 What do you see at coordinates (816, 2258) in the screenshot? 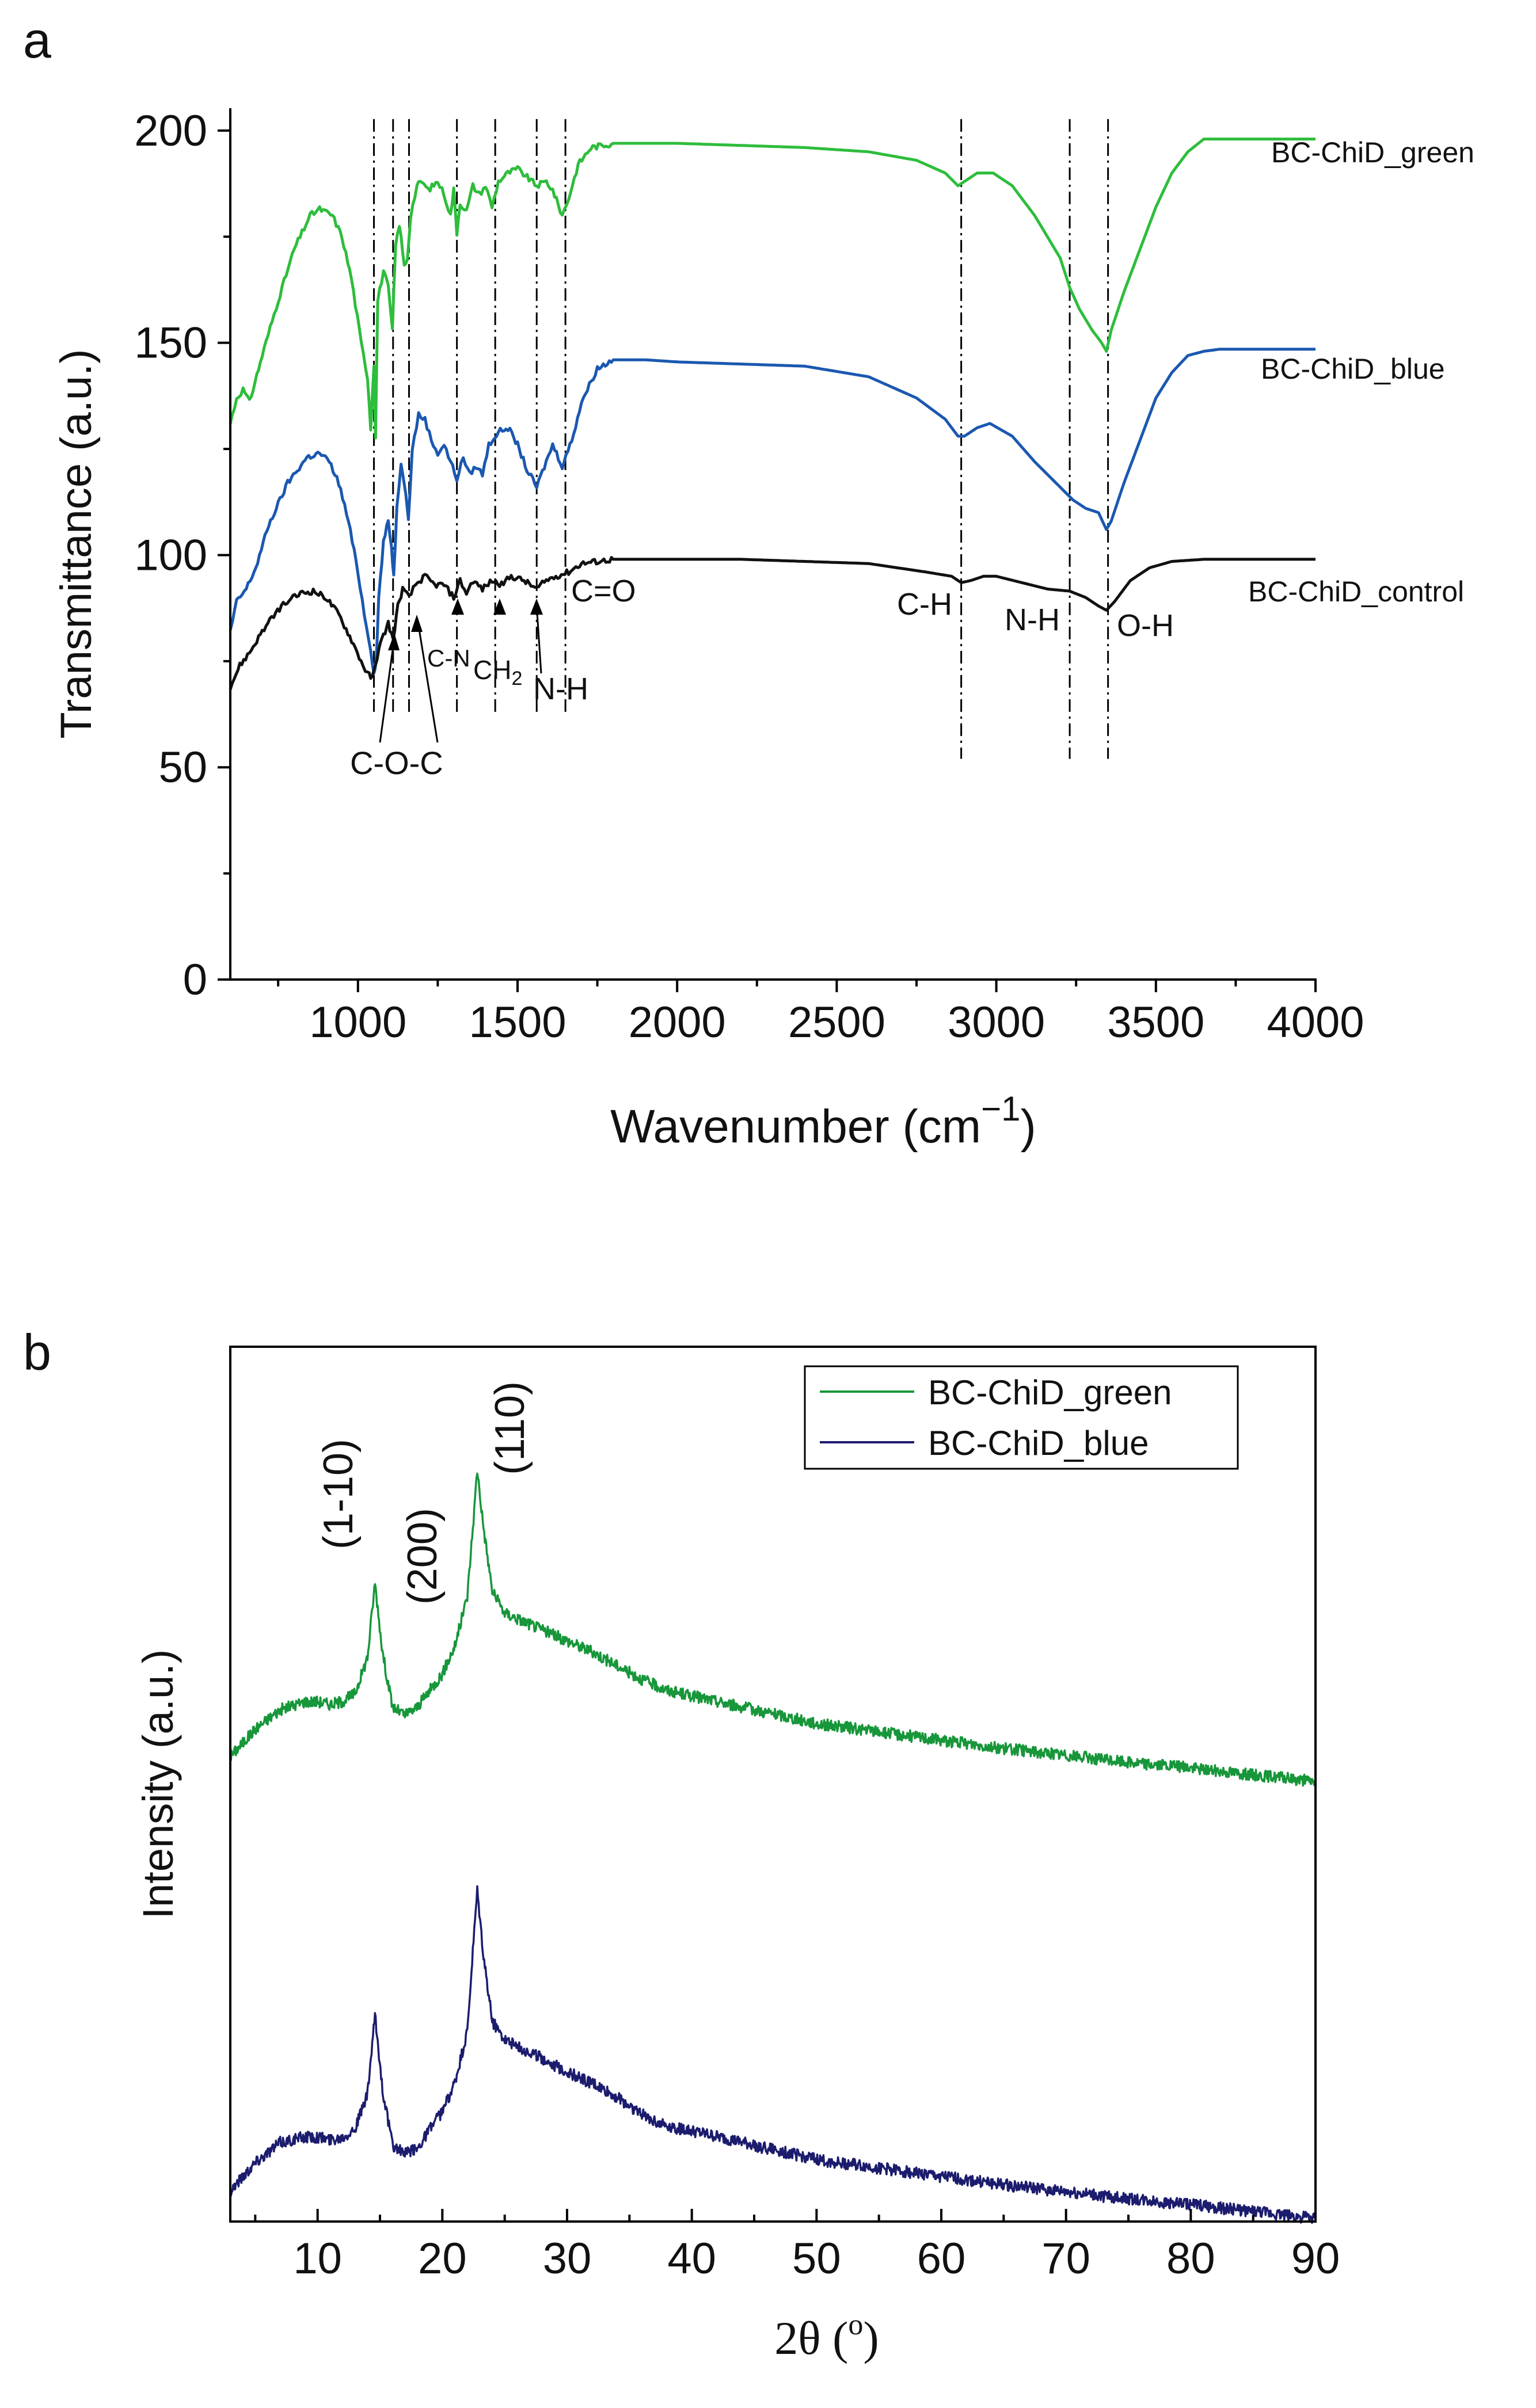
I see `xrd-x-tick-label-50: 50` at bounding box center [816, 2258].